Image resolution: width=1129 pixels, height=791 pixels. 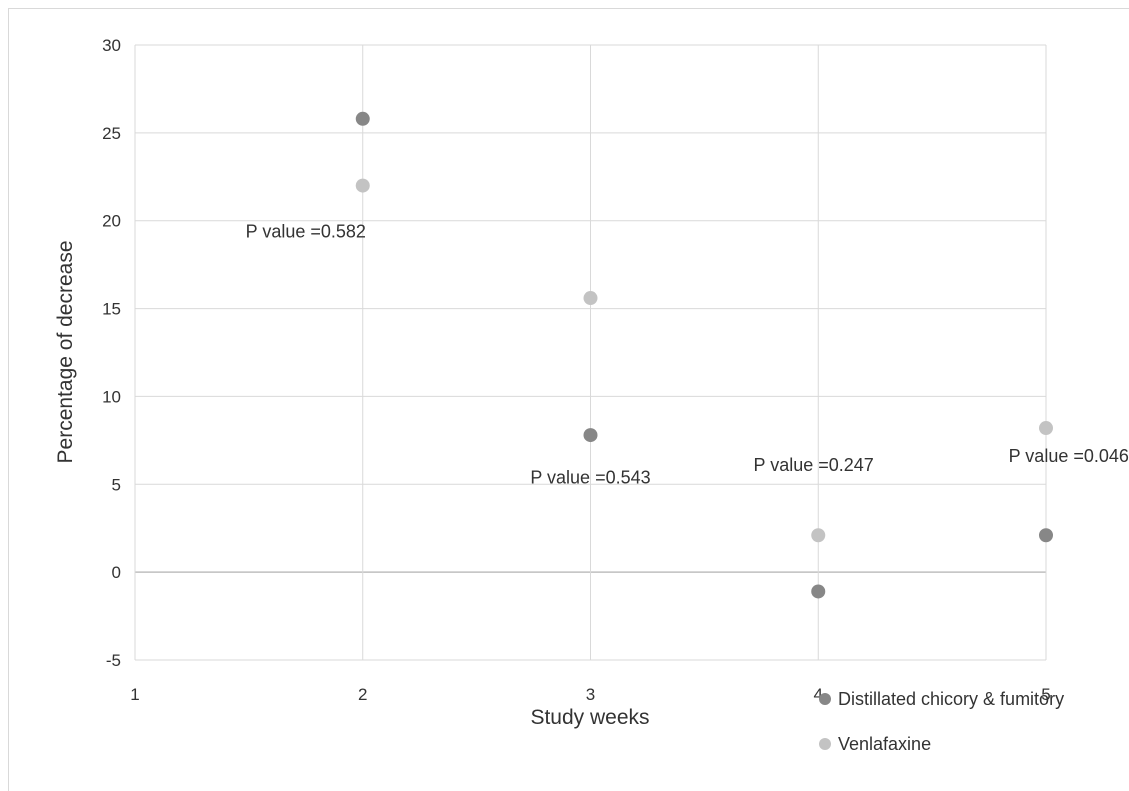 What do you see at coordinates (111, 45) in the screenshot?
I see `y-tick-label: 30` at bounding box center [111, 45].